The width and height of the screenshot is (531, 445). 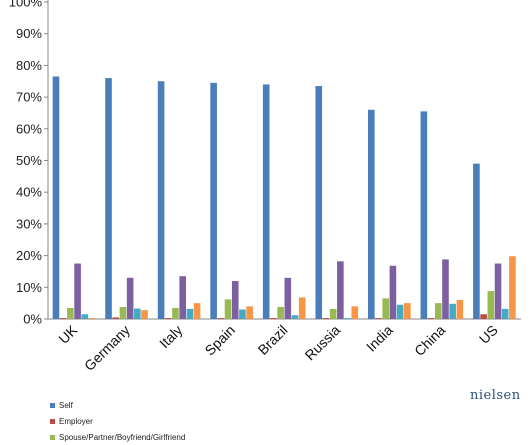 What do you see at coordinates (29, 128) in the screenshot?
I see `y-tick-label: 60%` at bounding box center [29, 128].